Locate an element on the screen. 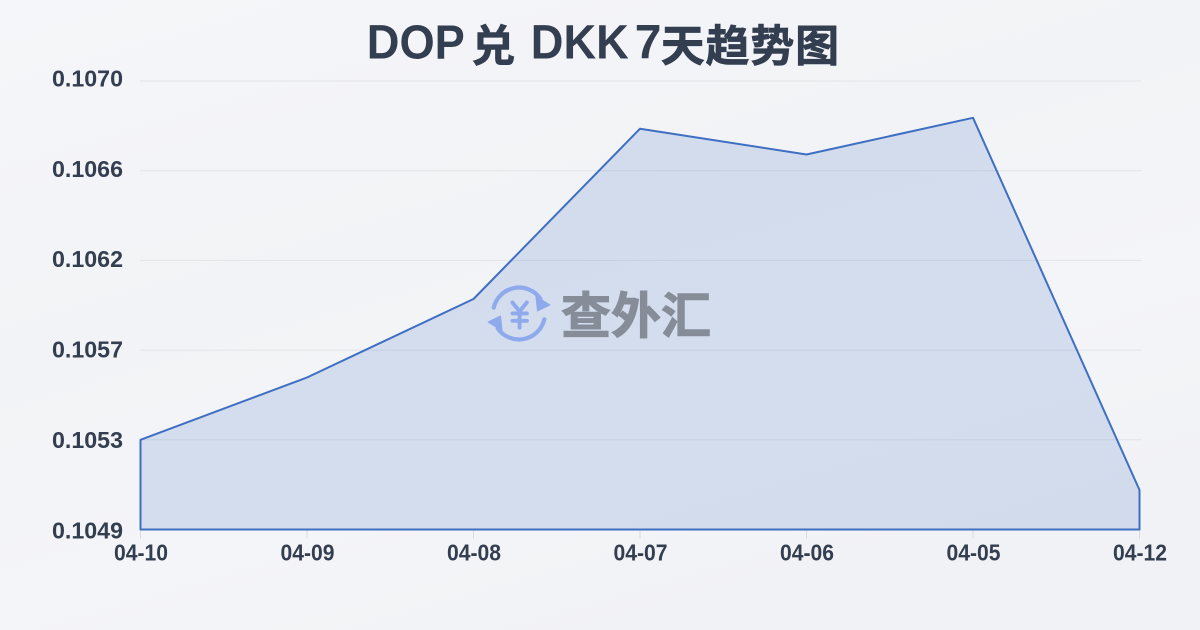 The image size is (1200, 630). svg-text: DKK is located at coordinates (580, 42).